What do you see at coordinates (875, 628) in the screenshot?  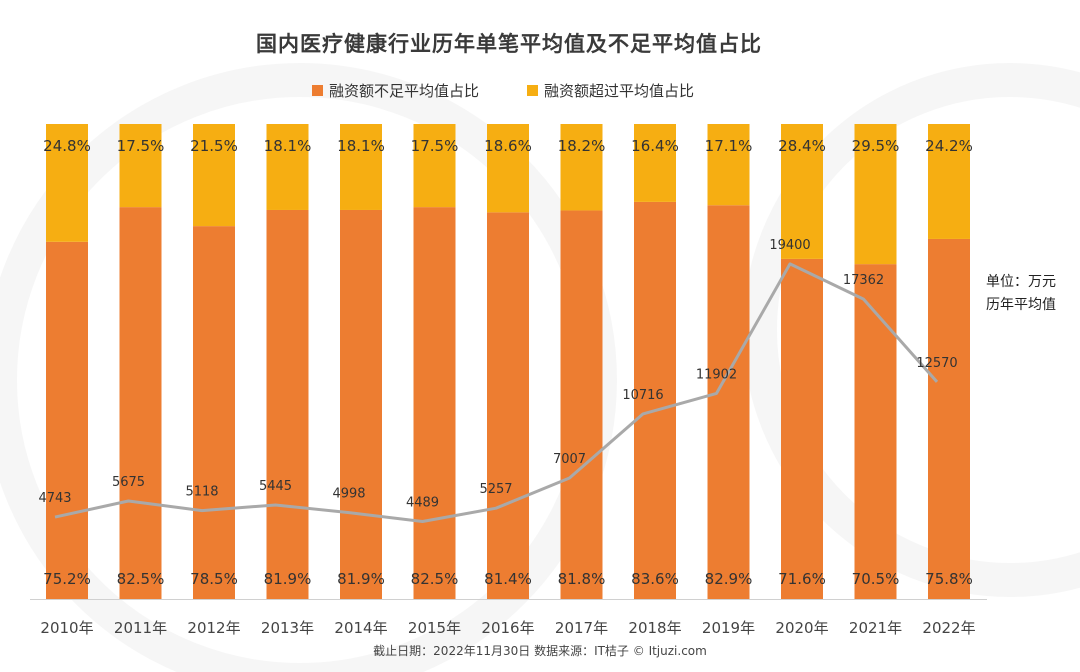 I see `x-tick-label-11: 2021年` at bounding box center [875, 628].